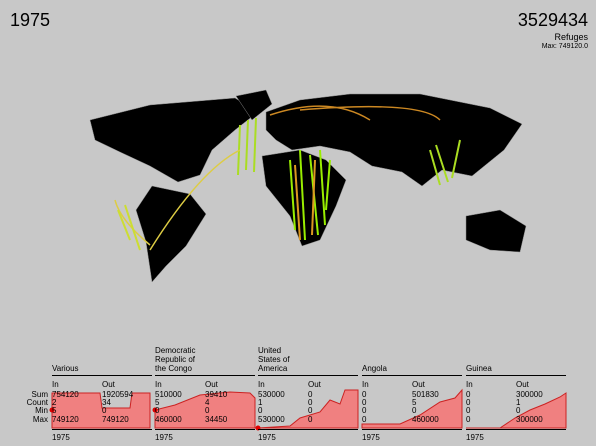  I want to click on year-title: 1975, so click(30, 20).